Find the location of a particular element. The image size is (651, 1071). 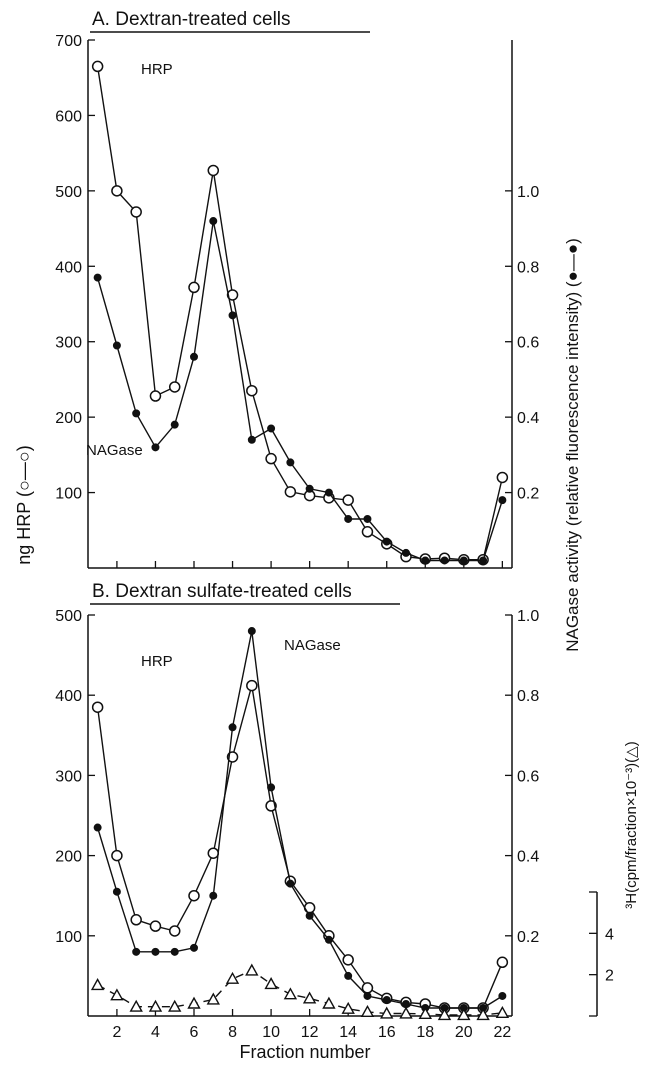

panel-b-x-tick-label: 8 is located at coordinates (232, 1032).